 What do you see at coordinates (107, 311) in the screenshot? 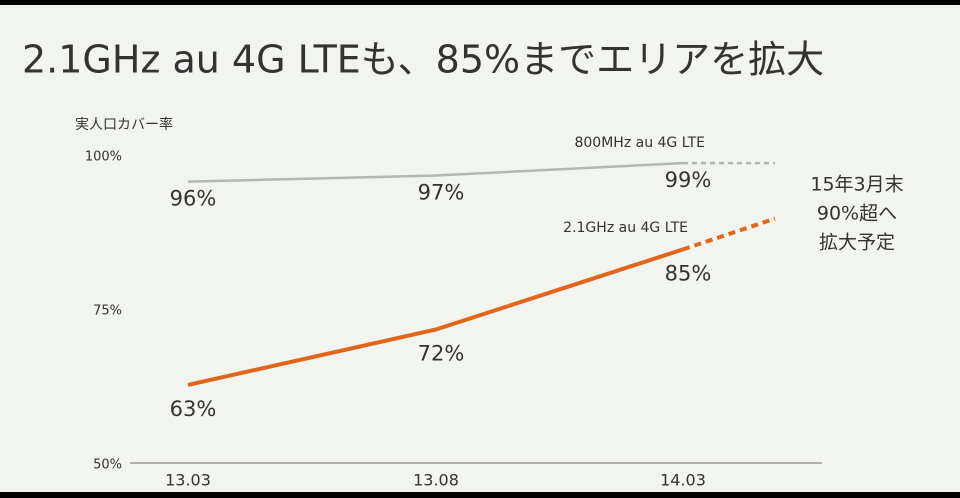
I see `y-tick-label: 75%` at bounding box center [107, 311].